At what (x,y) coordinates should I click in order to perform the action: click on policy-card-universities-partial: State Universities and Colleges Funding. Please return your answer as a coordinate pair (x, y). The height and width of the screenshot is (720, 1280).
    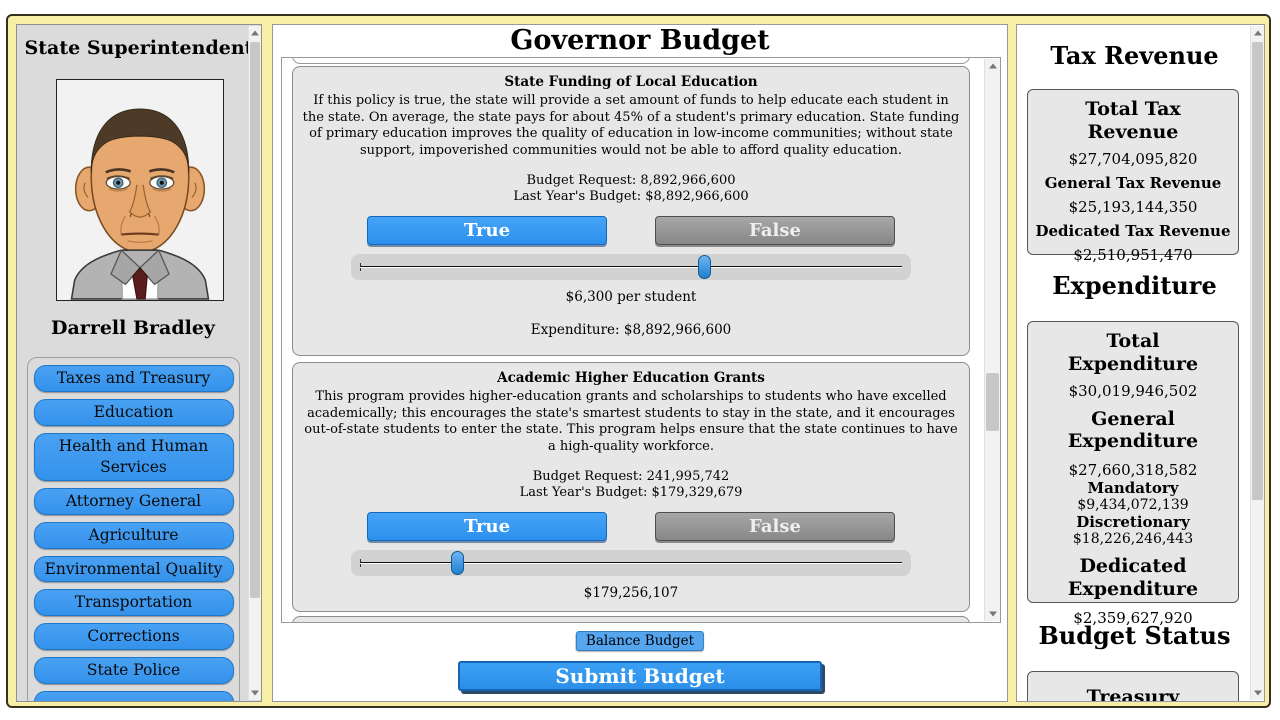
    Looking at the image, I should click on (631, 619).